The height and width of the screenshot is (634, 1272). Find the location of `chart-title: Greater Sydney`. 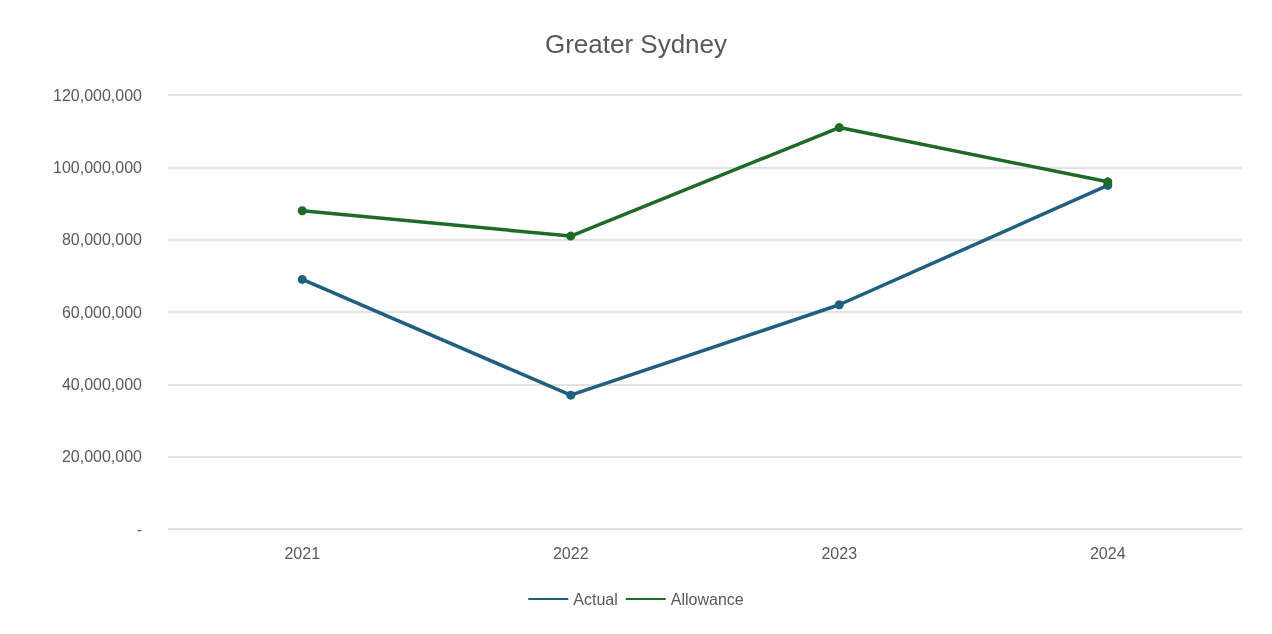

chart-title: Greater Sydney is located at coordinates (636, 44).